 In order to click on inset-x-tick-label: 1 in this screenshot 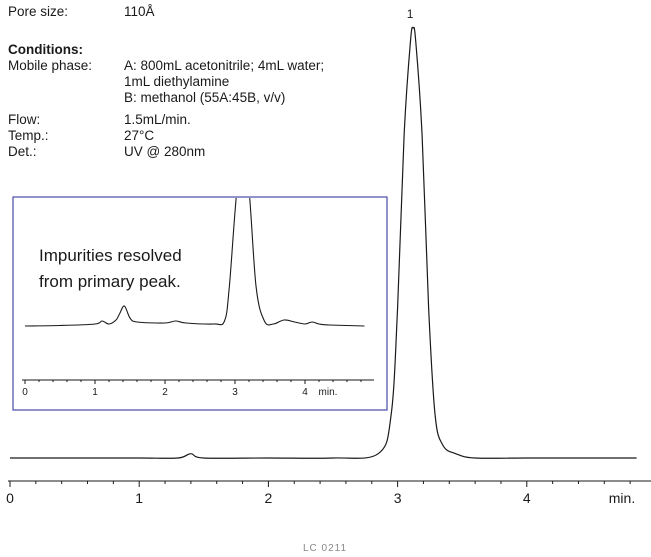, I will do `click(95, 392)`.